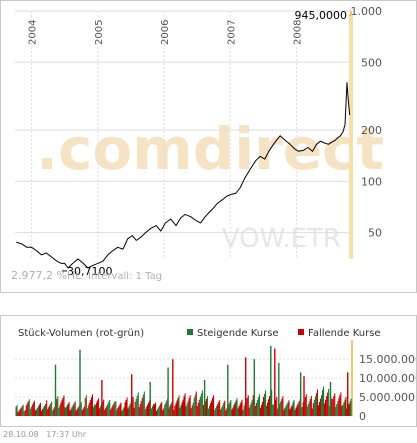 The image size is (417, 443). Describe the element at coordinates (33, 32) in the screenshot. I see `x-tick-label: 2004` at that location.